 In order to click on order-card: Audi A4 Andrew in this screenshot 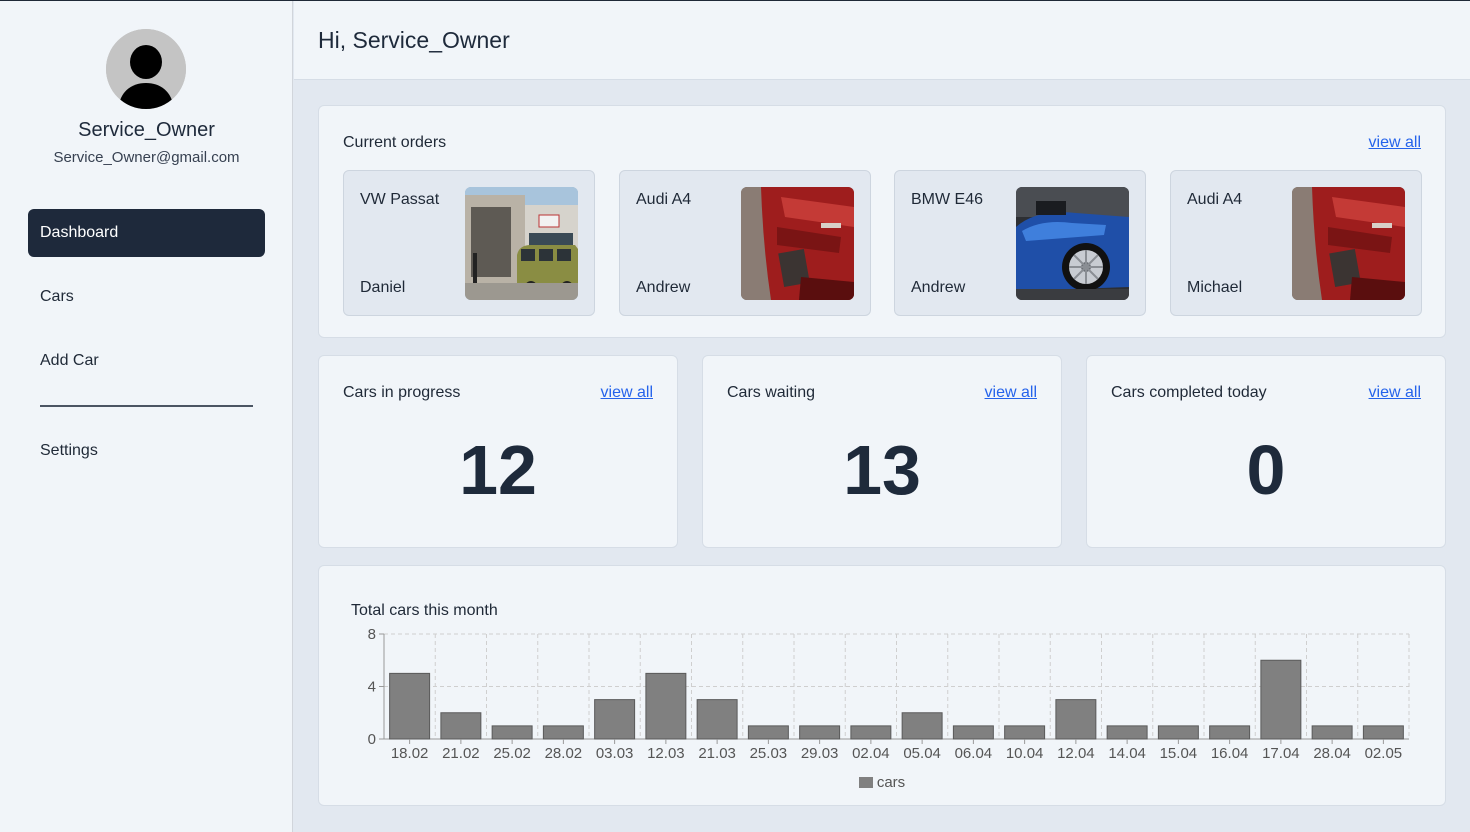, I will do `click(745, 243)`.